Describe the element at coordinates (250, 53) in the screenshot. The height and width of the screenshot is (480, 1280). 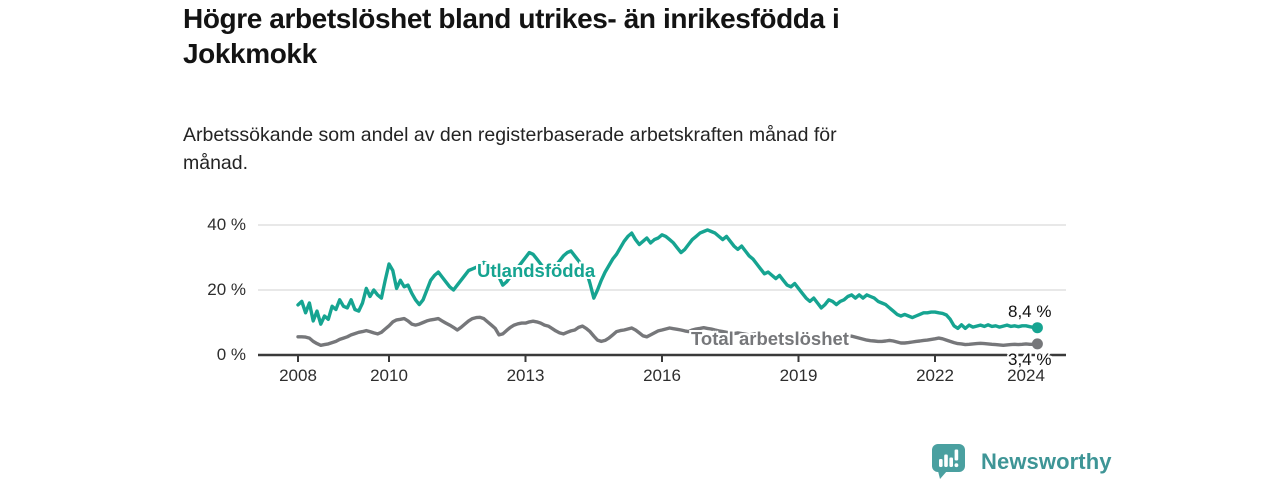
I see `page-title-line2: Jokkmokk` at that location.